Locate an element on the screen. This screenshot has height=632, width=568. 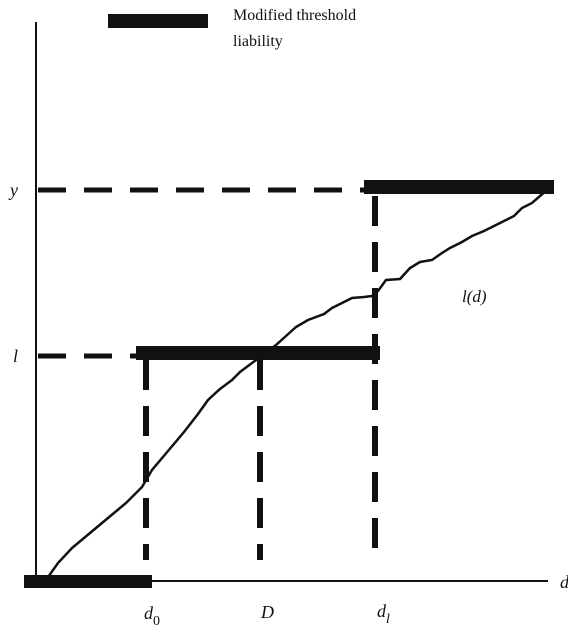
x-label-d0-sub: 0 is located at coordinates (156, 621).